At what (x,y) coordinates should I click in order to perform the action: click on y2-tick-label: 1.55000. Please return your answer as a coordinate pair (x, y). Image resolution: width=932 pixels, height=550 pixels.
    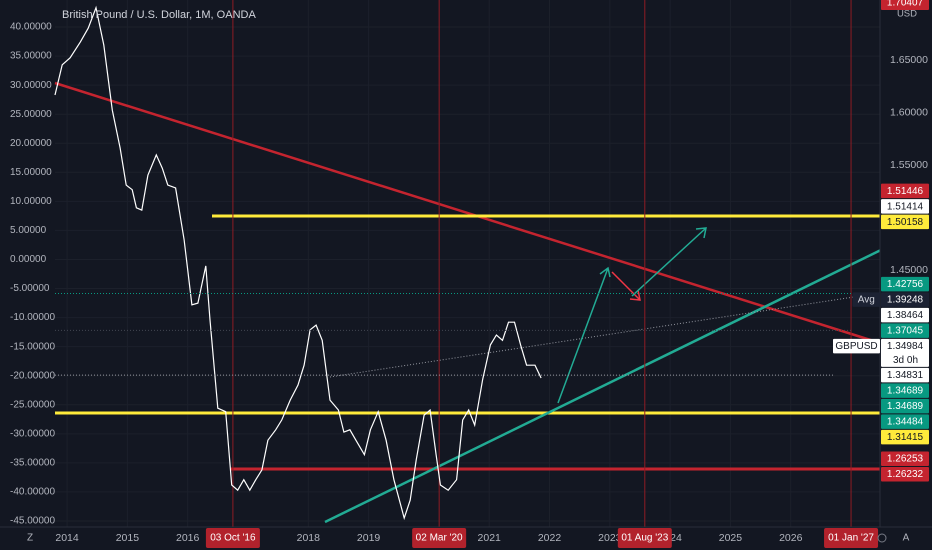
    Looking at the image, I should click on (909, 165).